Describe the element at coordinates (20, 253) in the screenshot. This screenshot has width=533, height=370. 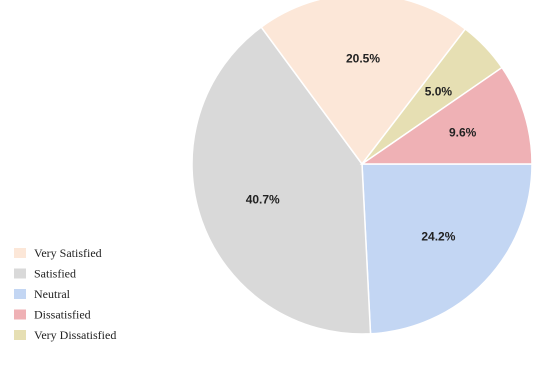
I see `legend-swatch-very-satisfied` at that location.